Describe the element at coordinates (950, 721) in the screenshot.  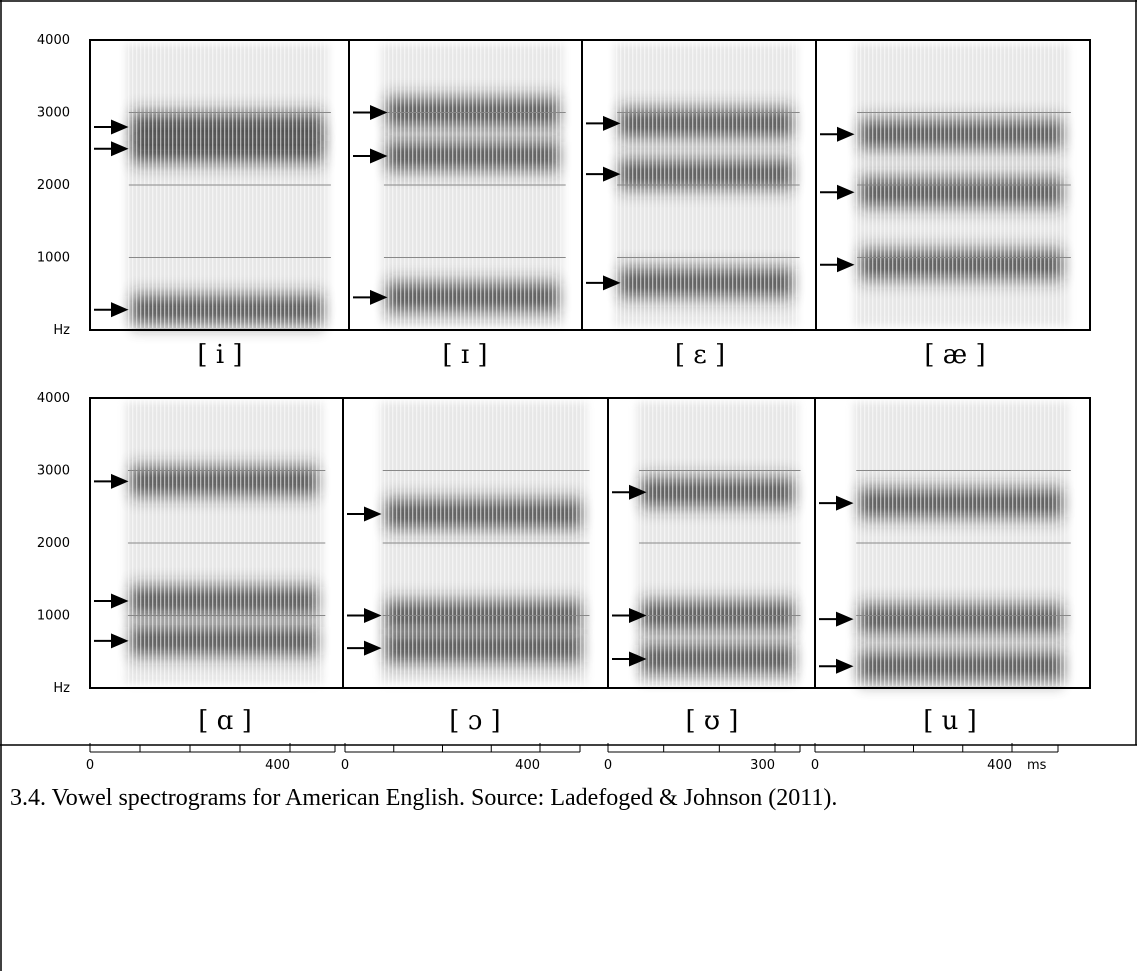
I see `vowel-label: [ u ]` at that location.